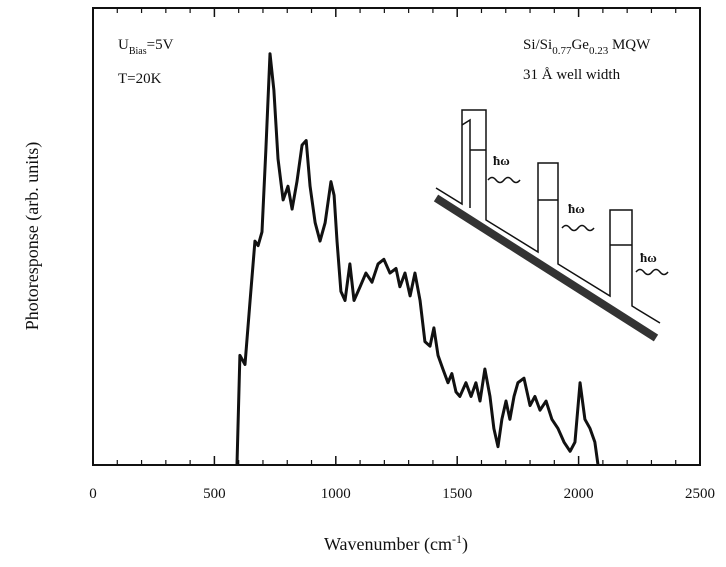 The width and height of the screenshot is (726, 567). Describe the element at coordinates (629, 45) in the screenshot. I see `ann-part: MQW` at that location.